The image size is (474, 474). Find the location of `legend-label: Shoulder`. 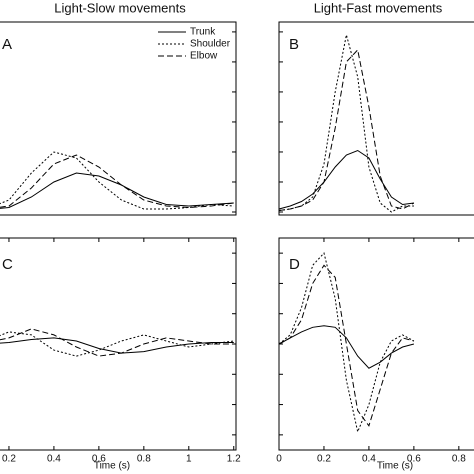

legend-label: Shoulder is located at coordinates (210, 44).